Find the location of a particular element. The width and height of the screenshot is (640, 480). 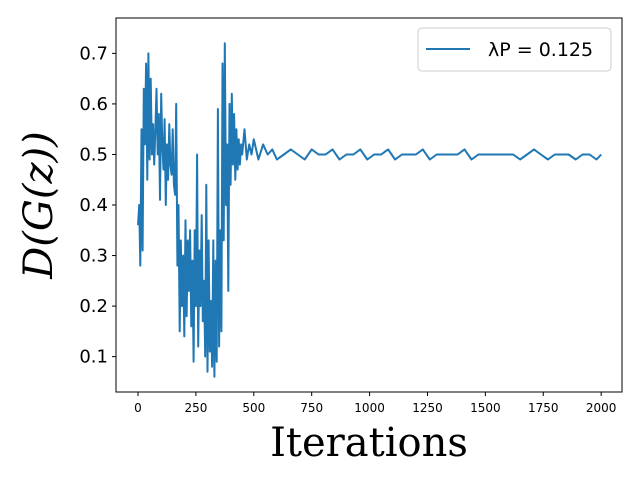

y-tick-label: 0.7 is located at coordinates (93, 53).